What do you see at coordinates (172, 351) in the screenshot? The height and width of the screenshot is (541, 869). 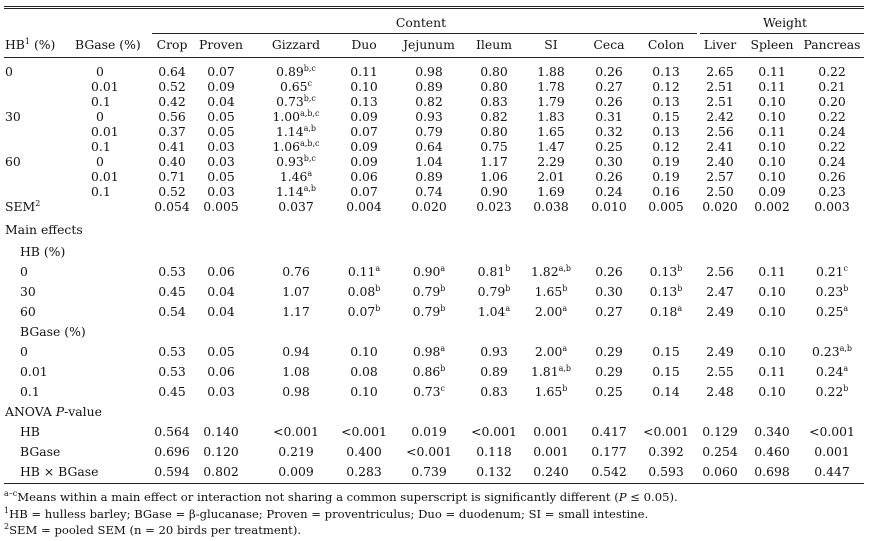 I see `cell-value: 0.53` at bounding box center [172, 351].